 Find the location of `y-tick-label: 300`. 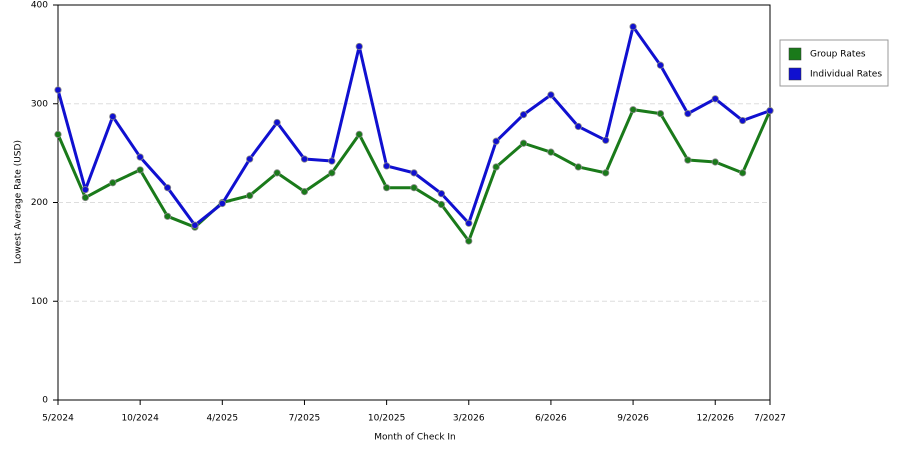

y-tick-label: 300 is located at coordinates (39, 104).